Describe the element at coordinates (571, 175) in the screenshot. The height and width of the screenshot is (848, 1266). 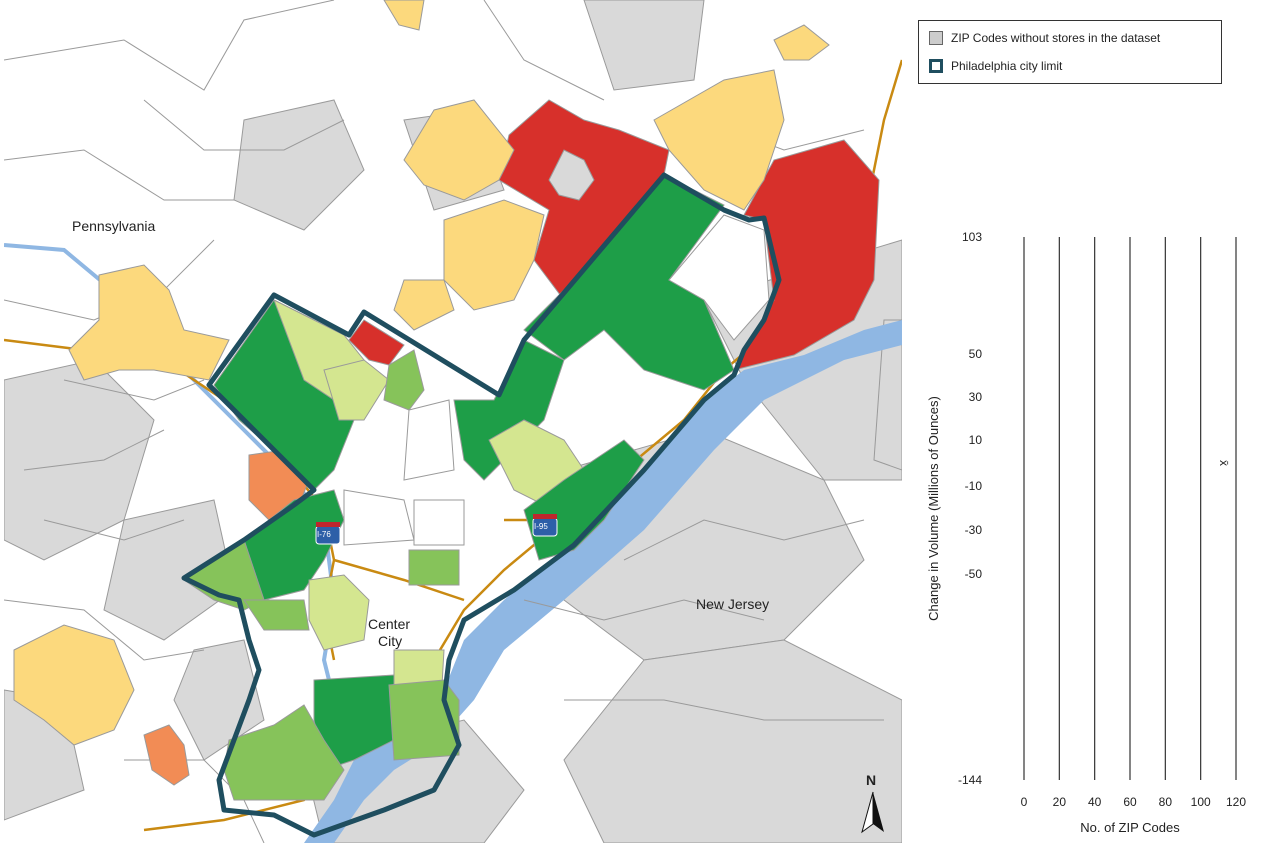
I see `zip-gray-inside-red` at that location.